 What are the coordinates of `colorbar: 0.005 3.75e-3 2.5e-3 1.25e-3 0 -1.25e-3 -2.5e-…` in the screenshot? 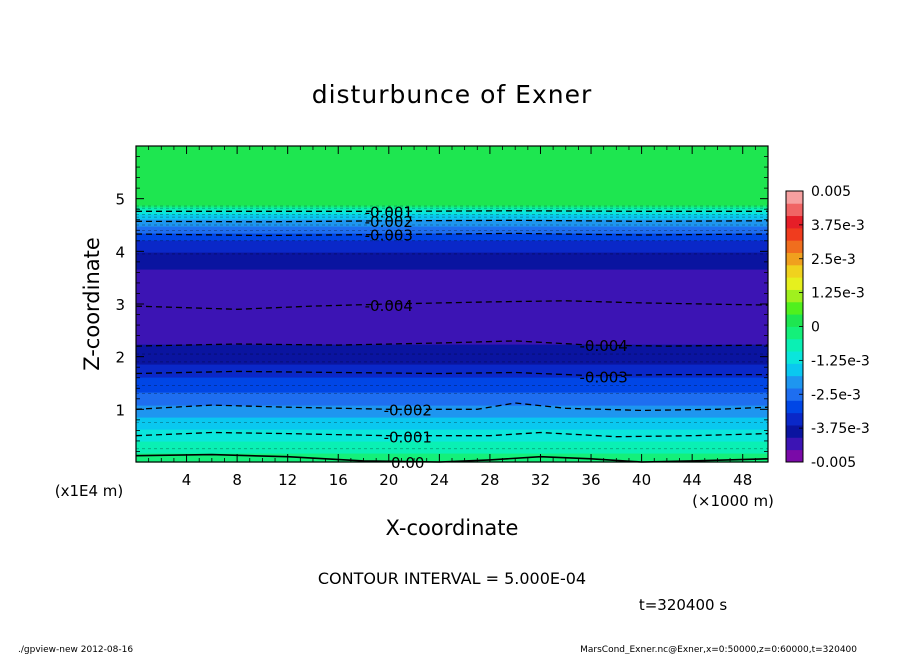 It's located at (827, 327).